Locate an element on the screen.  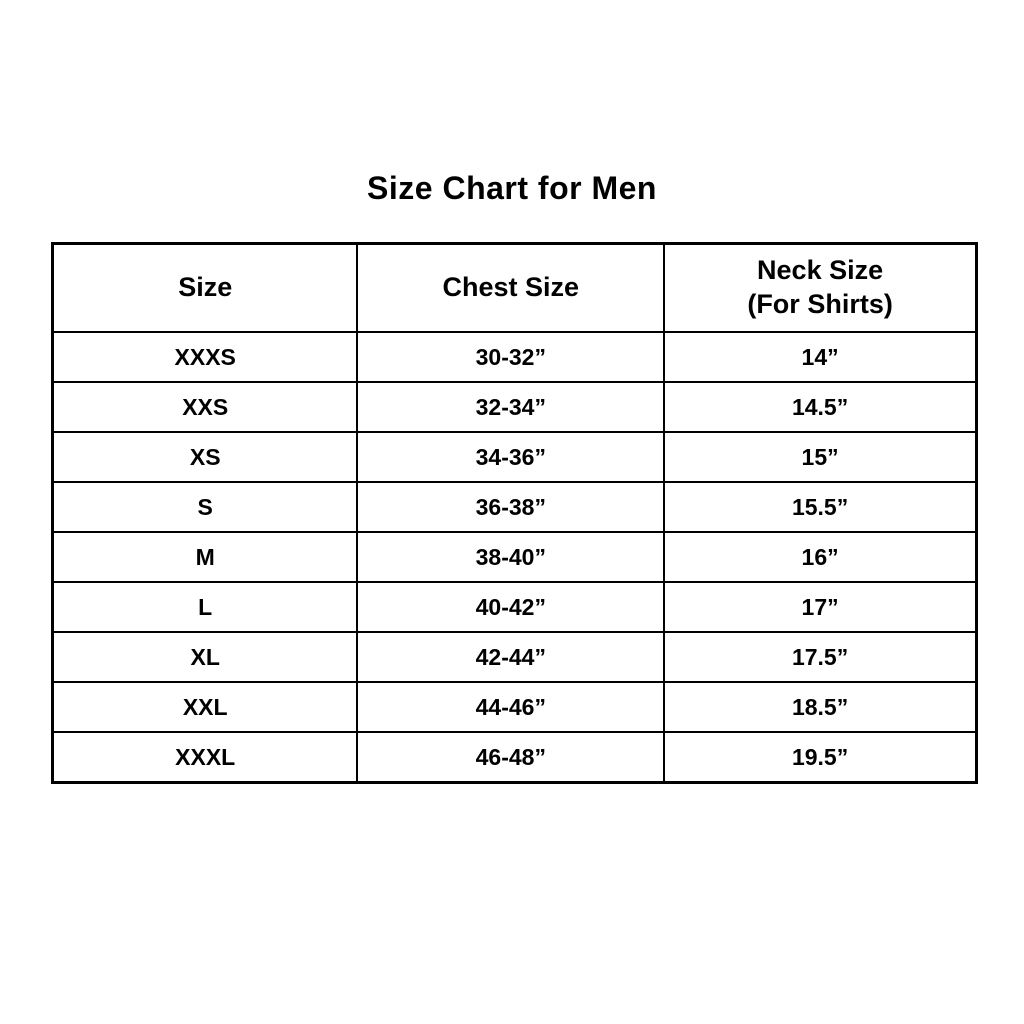
table-row-xl: XL 42-44” 17.5” is located at coordinates (514, 657).